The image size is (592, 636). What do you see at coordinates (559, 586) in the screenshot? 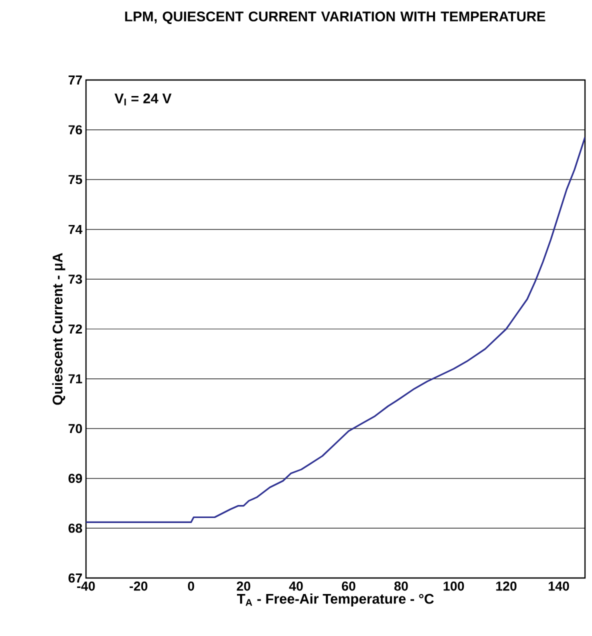
I see `x-tick-label: 140` at bounding box center [559, 586].